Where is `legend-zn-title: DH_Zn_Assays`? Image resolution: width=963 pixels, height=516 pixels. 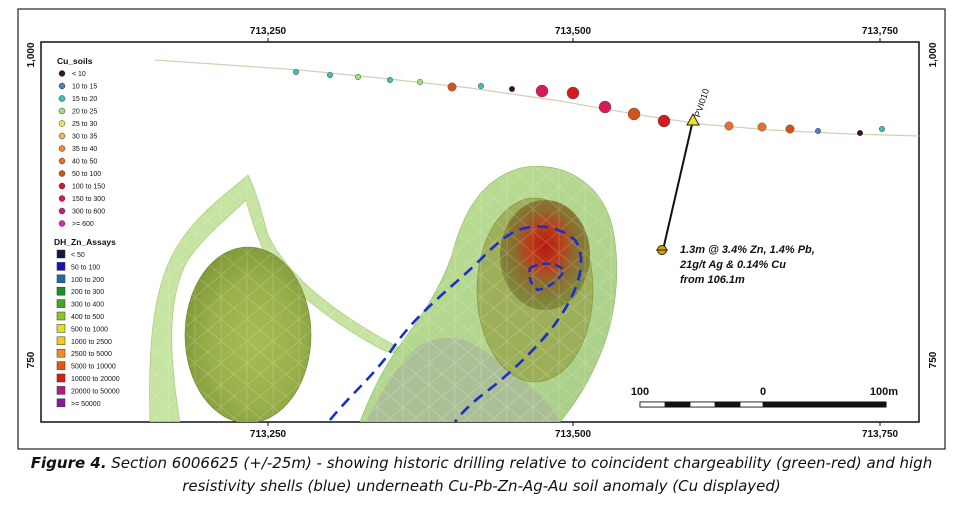
legend-zn-title: DH_Zn_Assays is located at coordinates (85, 242).